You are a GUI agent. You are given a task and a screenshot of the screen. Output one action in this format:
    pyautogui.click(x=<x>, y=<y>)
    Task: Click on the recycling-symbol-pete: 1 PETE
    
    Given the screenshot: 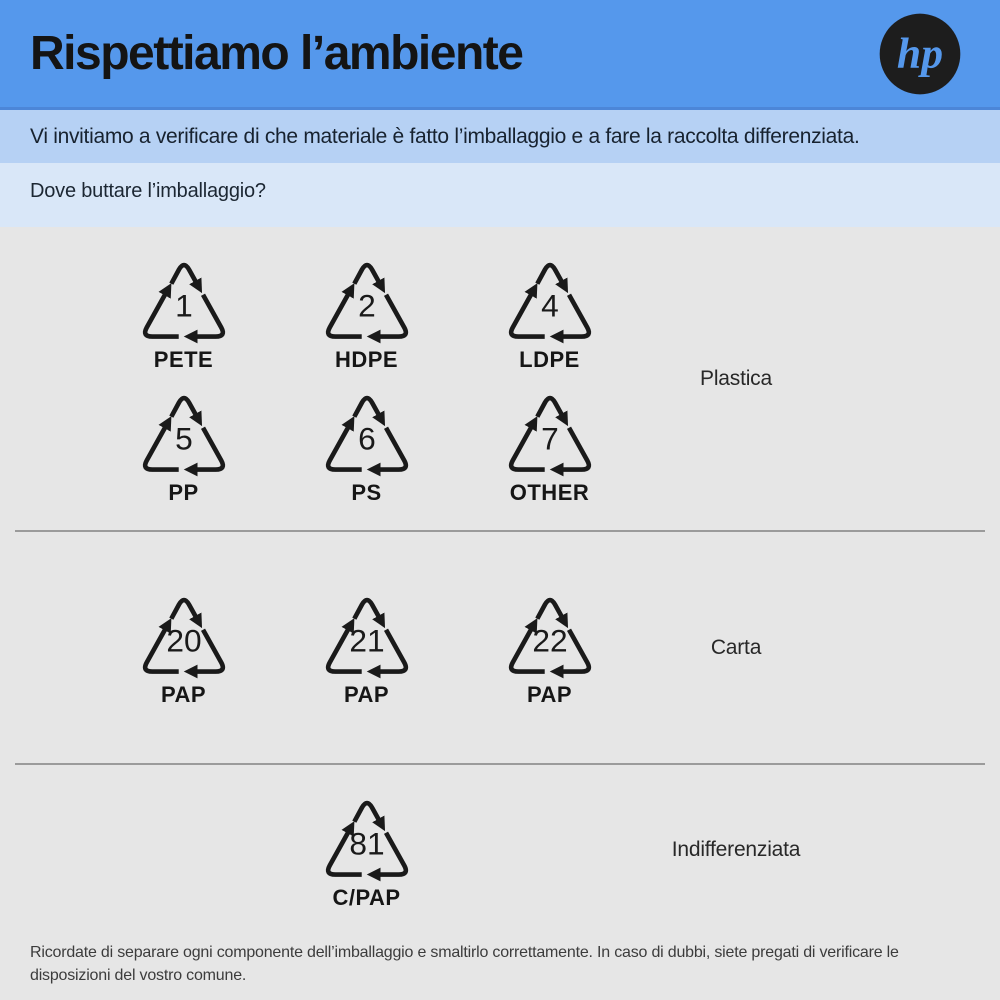 What is the action you would take?
    pyautogui.click(x=184, y=312)
    